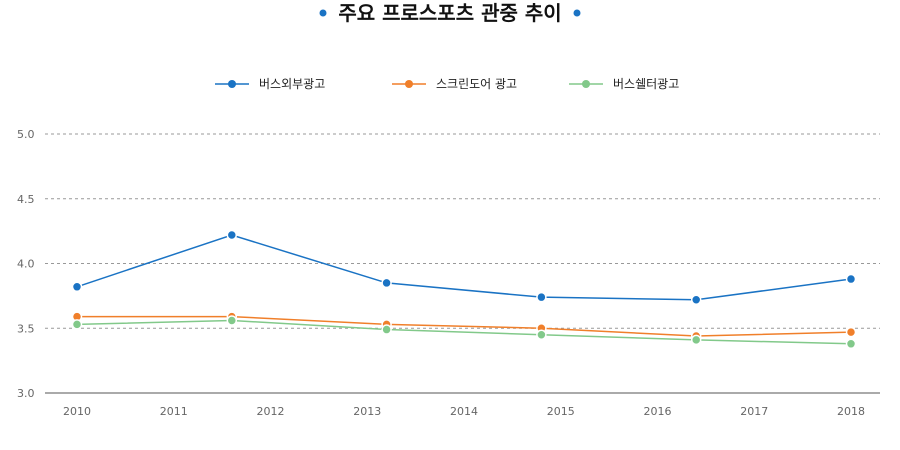 The height and width of the screenshot is (450, 900). Describe the element at coordinates (292, 84) in the screenshot. I see `legend-label: 버스외부광고` at that location.